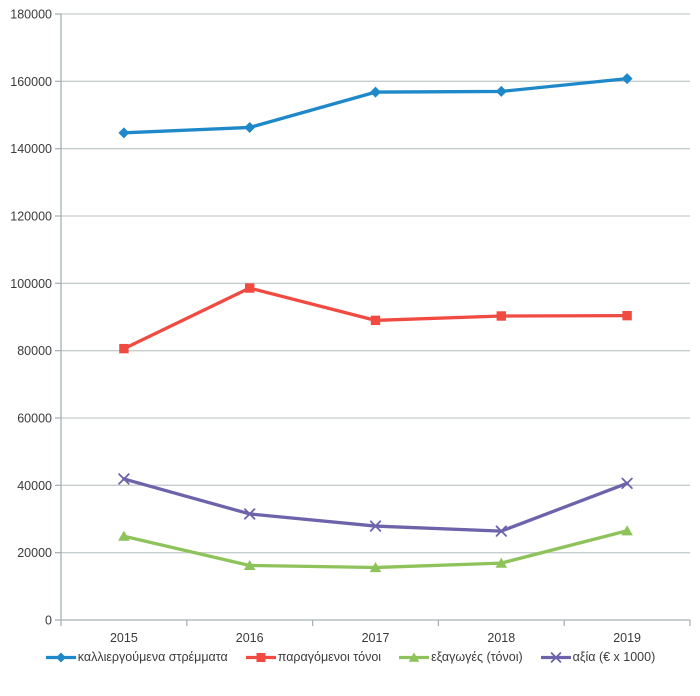 The height and width of the screenshot is (696, 700). Describe the element at coordinates (152, 657) in the screenshot. I see `legend-label: καλλιεργούμενα στρέμματα` at that location.